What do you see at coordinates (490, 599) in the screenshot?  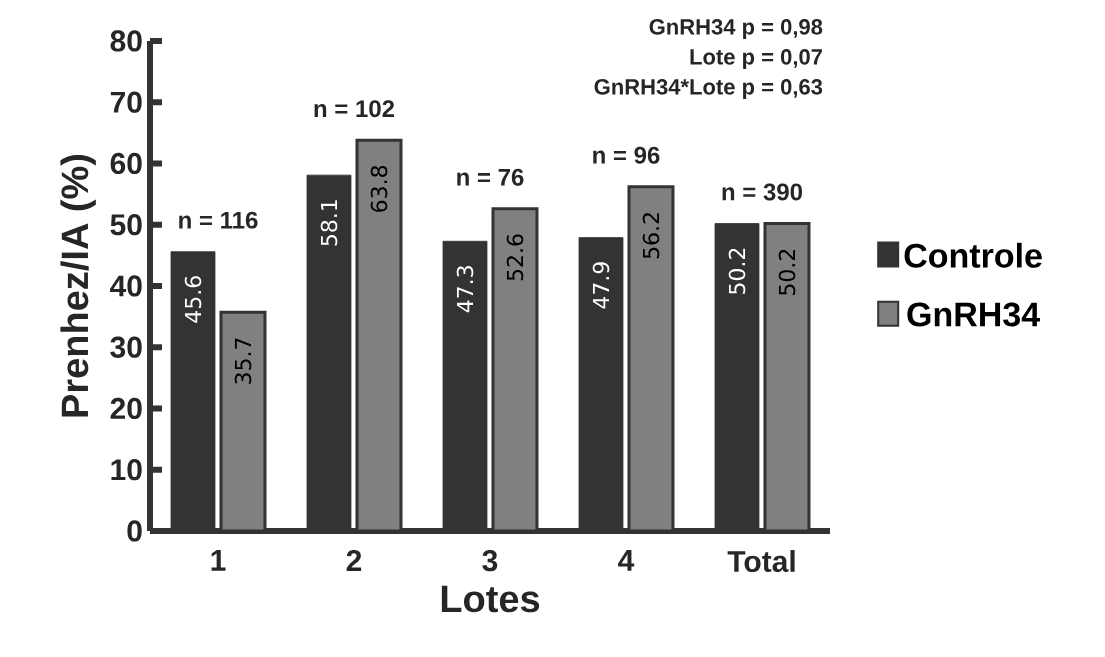 I see `x-axis-title: Lotes` at bounding box center [490, 599].